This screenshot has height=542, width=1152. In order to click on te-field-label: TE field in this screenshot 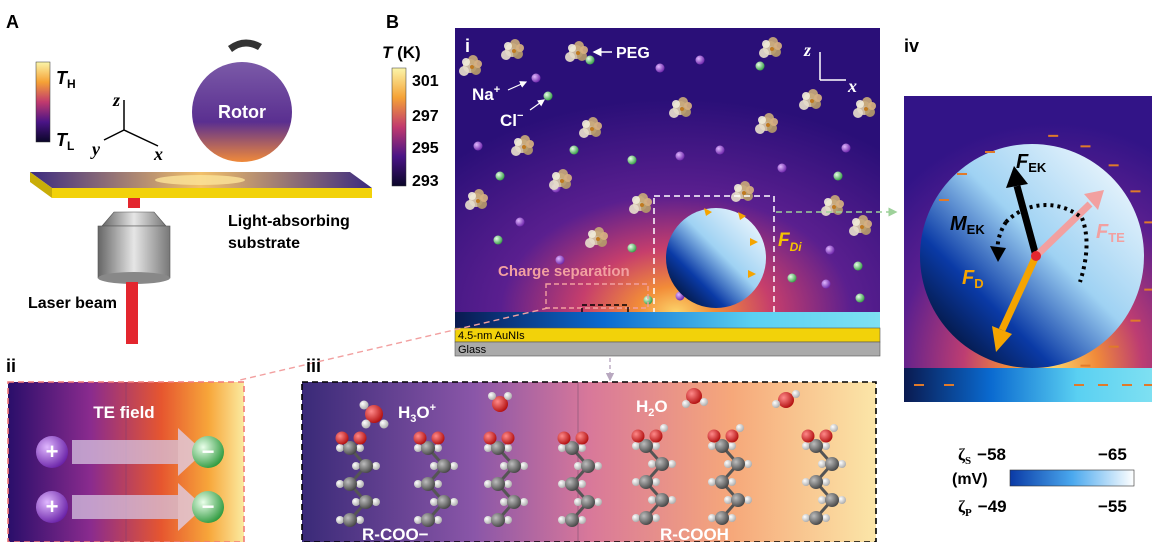, I will do `click(123, 412)`.